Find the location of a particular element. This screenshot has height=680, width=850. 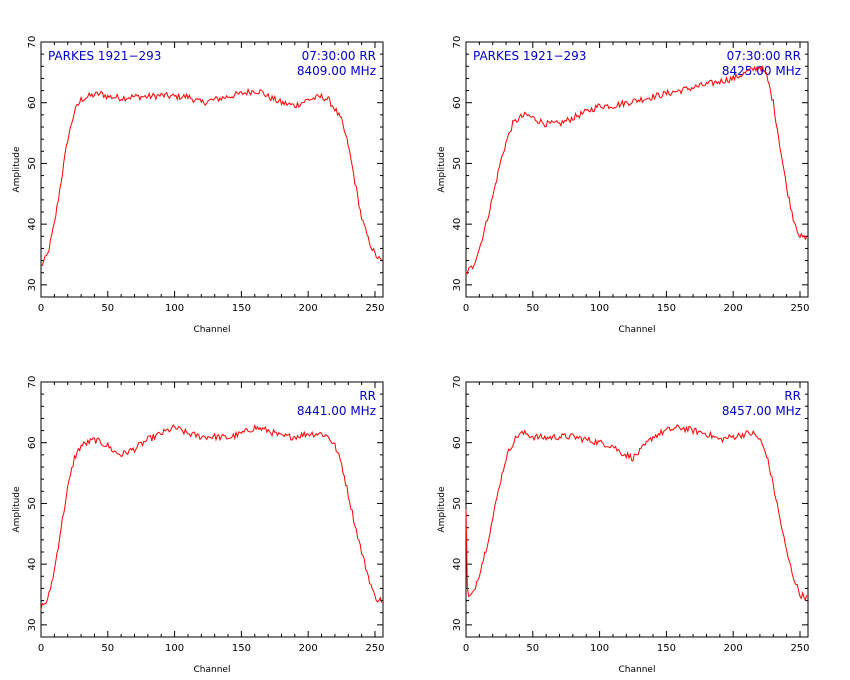

frequency-label: 8409.00 MHz is located at coordinates (336, 71).